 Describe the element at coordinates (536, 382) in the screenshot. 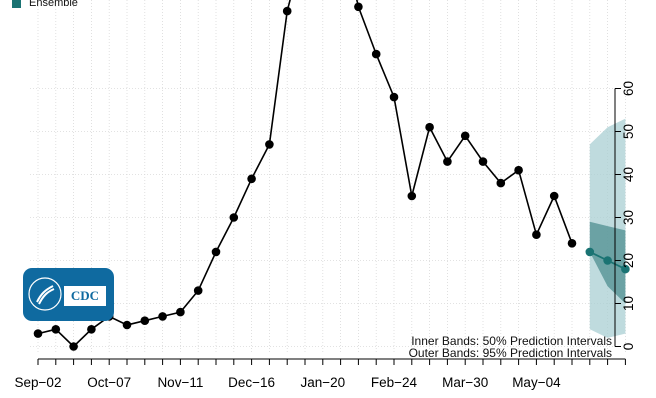

I see `x-tick-label: May−04` at that location.